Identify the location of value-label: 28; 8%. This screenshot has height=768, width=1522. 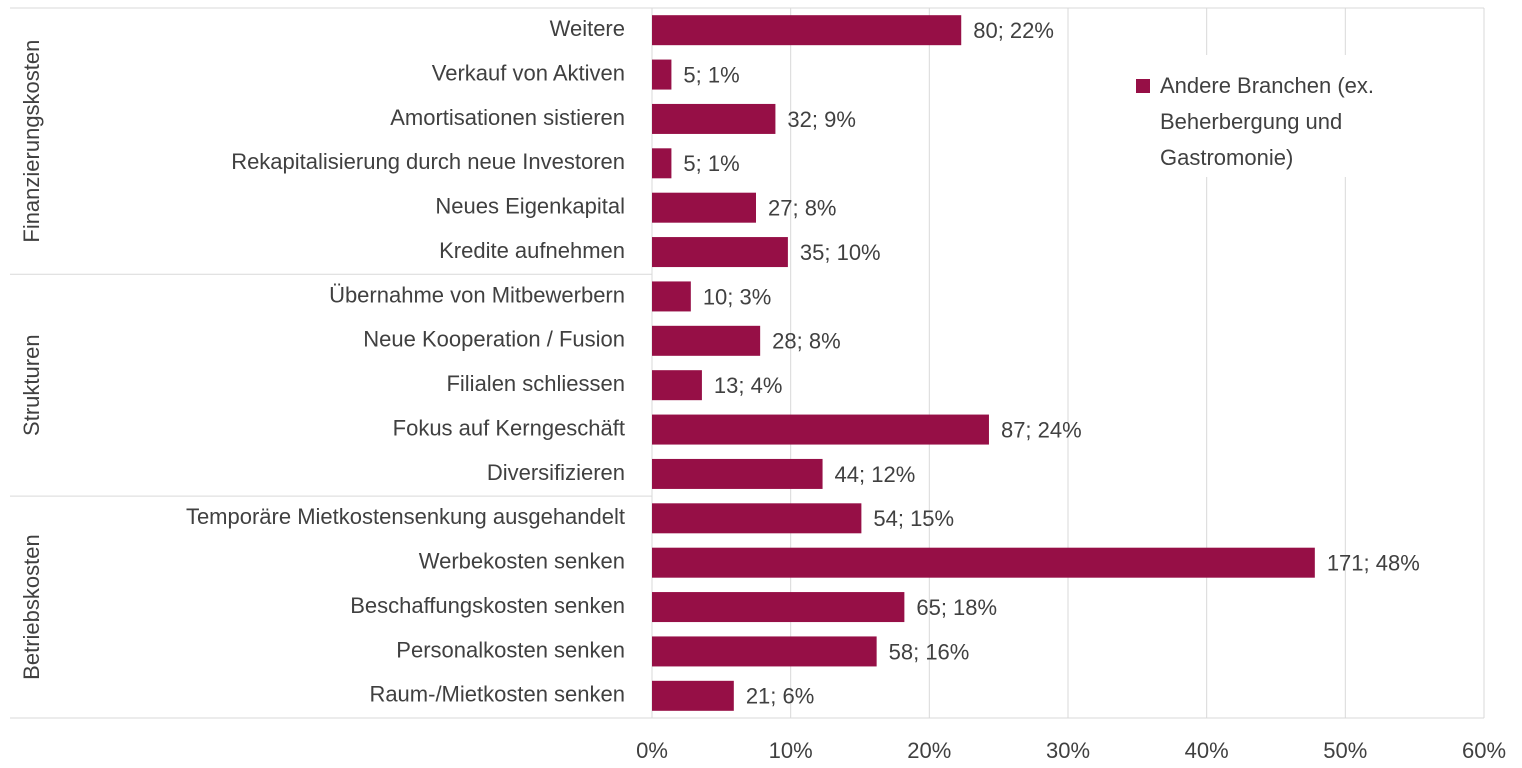
(806, 341).